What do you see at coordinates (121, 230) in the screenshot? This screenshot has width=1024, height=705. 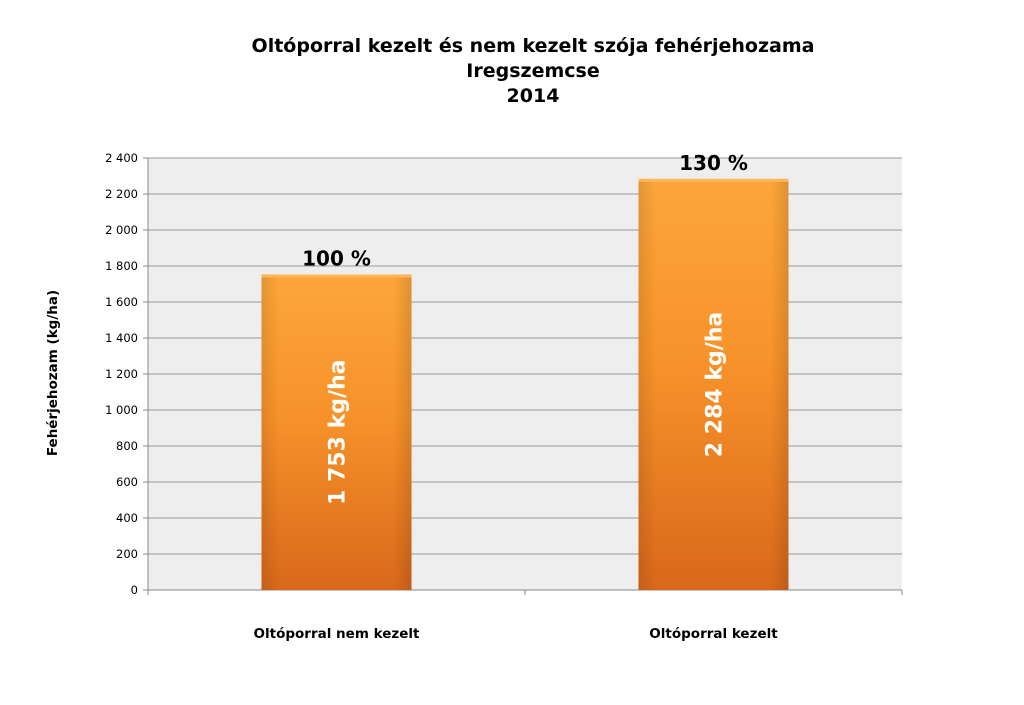 I see `y-tick-label: 2 000` at bounding box center [121, 230].